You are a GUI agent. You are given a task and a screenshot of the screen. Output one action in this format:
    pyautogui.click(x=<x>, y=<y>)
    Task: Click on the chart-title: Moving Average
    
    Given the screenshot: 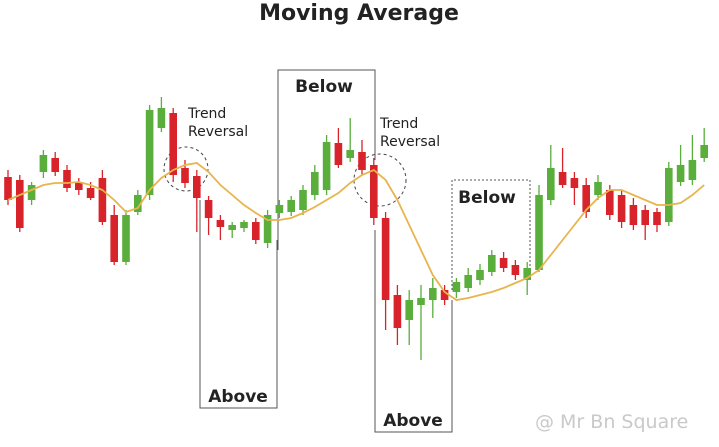 What is the action you would take?
    pyautogui.click(x=359, y=13)
    